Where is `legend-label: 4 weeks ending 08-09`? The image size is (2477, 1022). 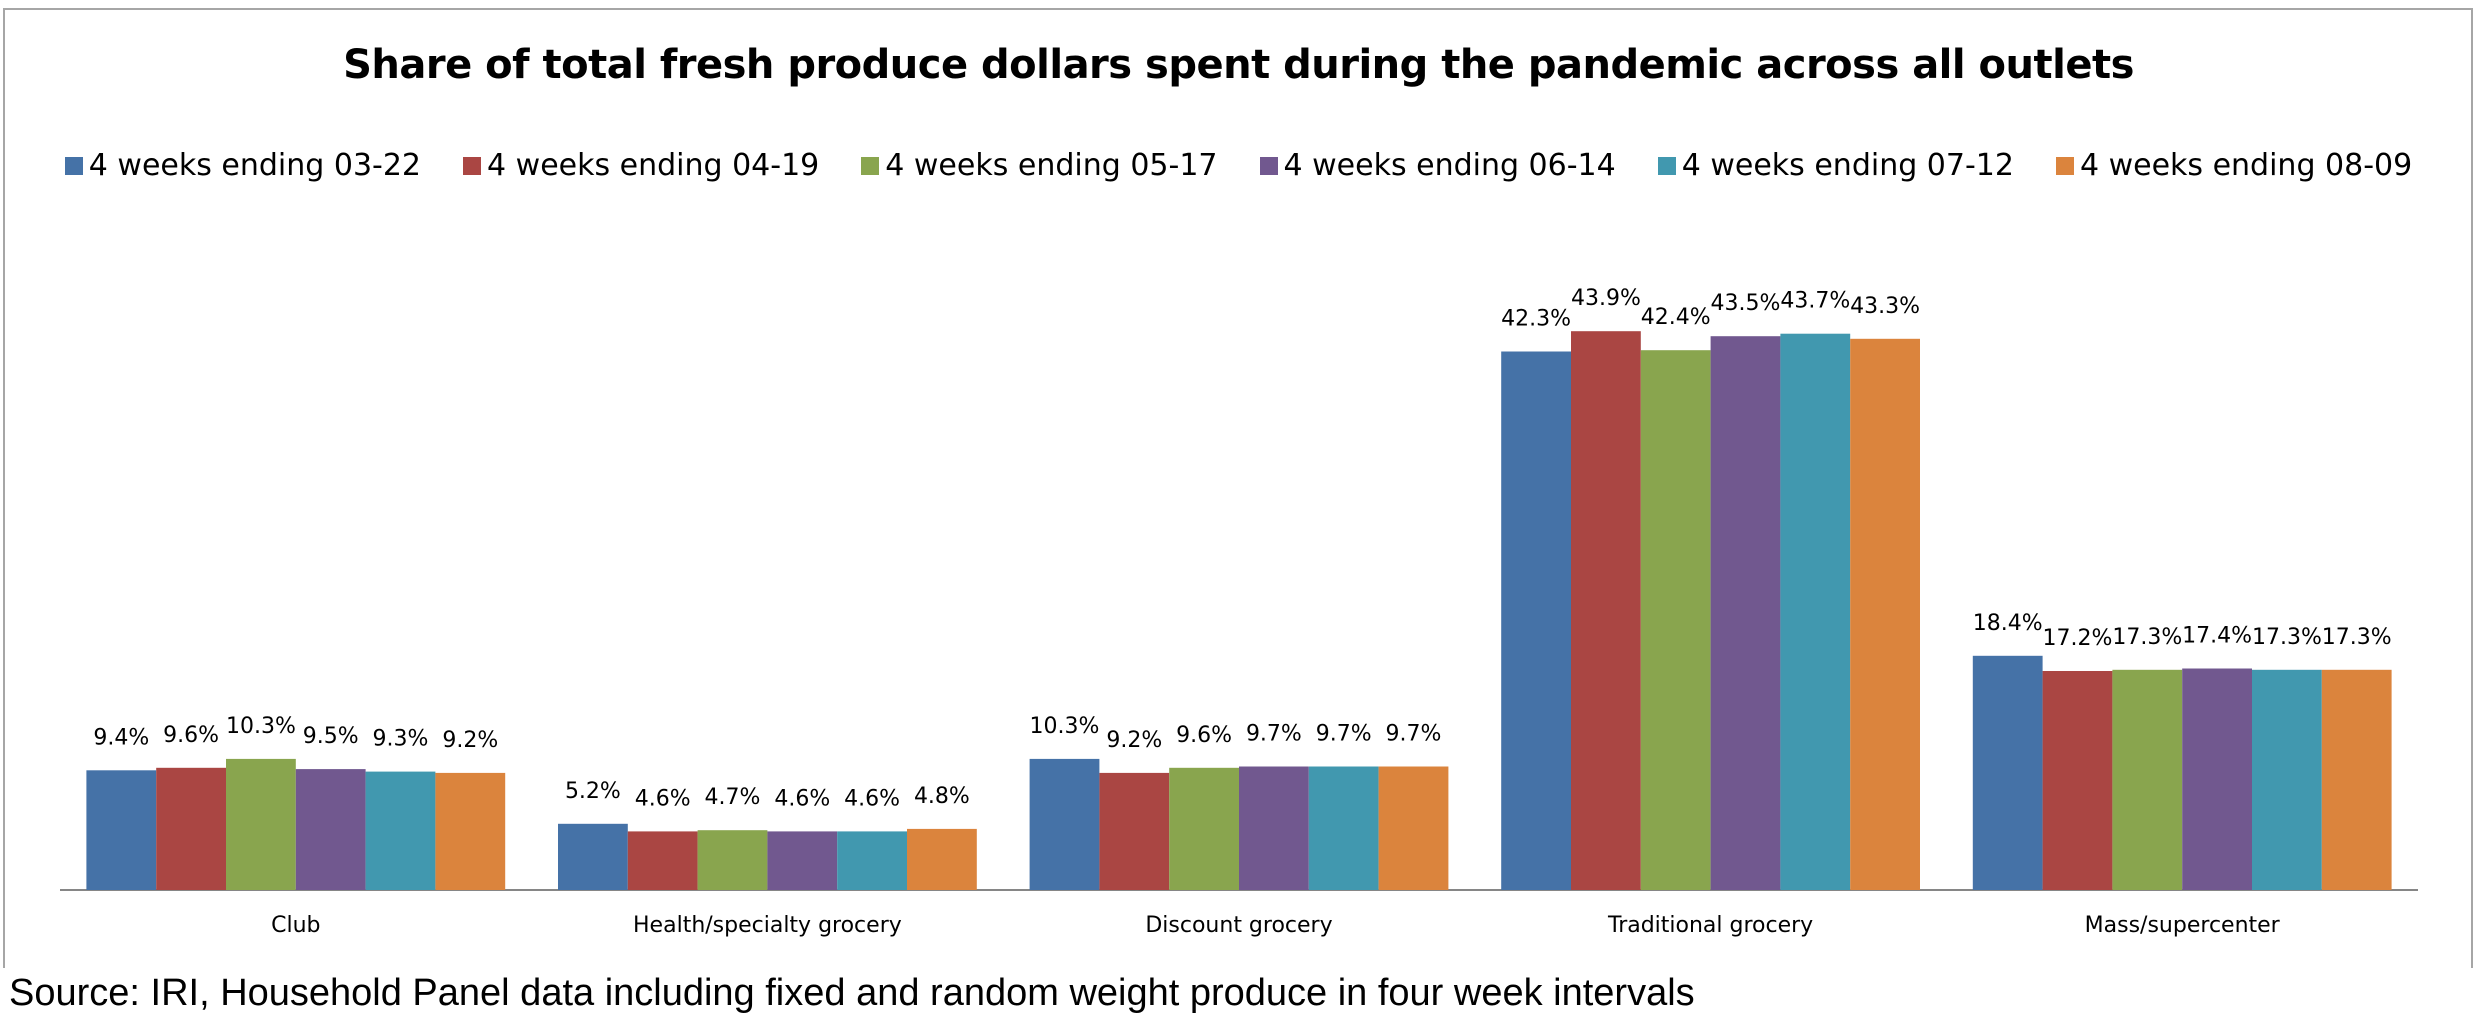 legend-label: 4 weeks ending 08-09 is located at coordinates (2246, 165).